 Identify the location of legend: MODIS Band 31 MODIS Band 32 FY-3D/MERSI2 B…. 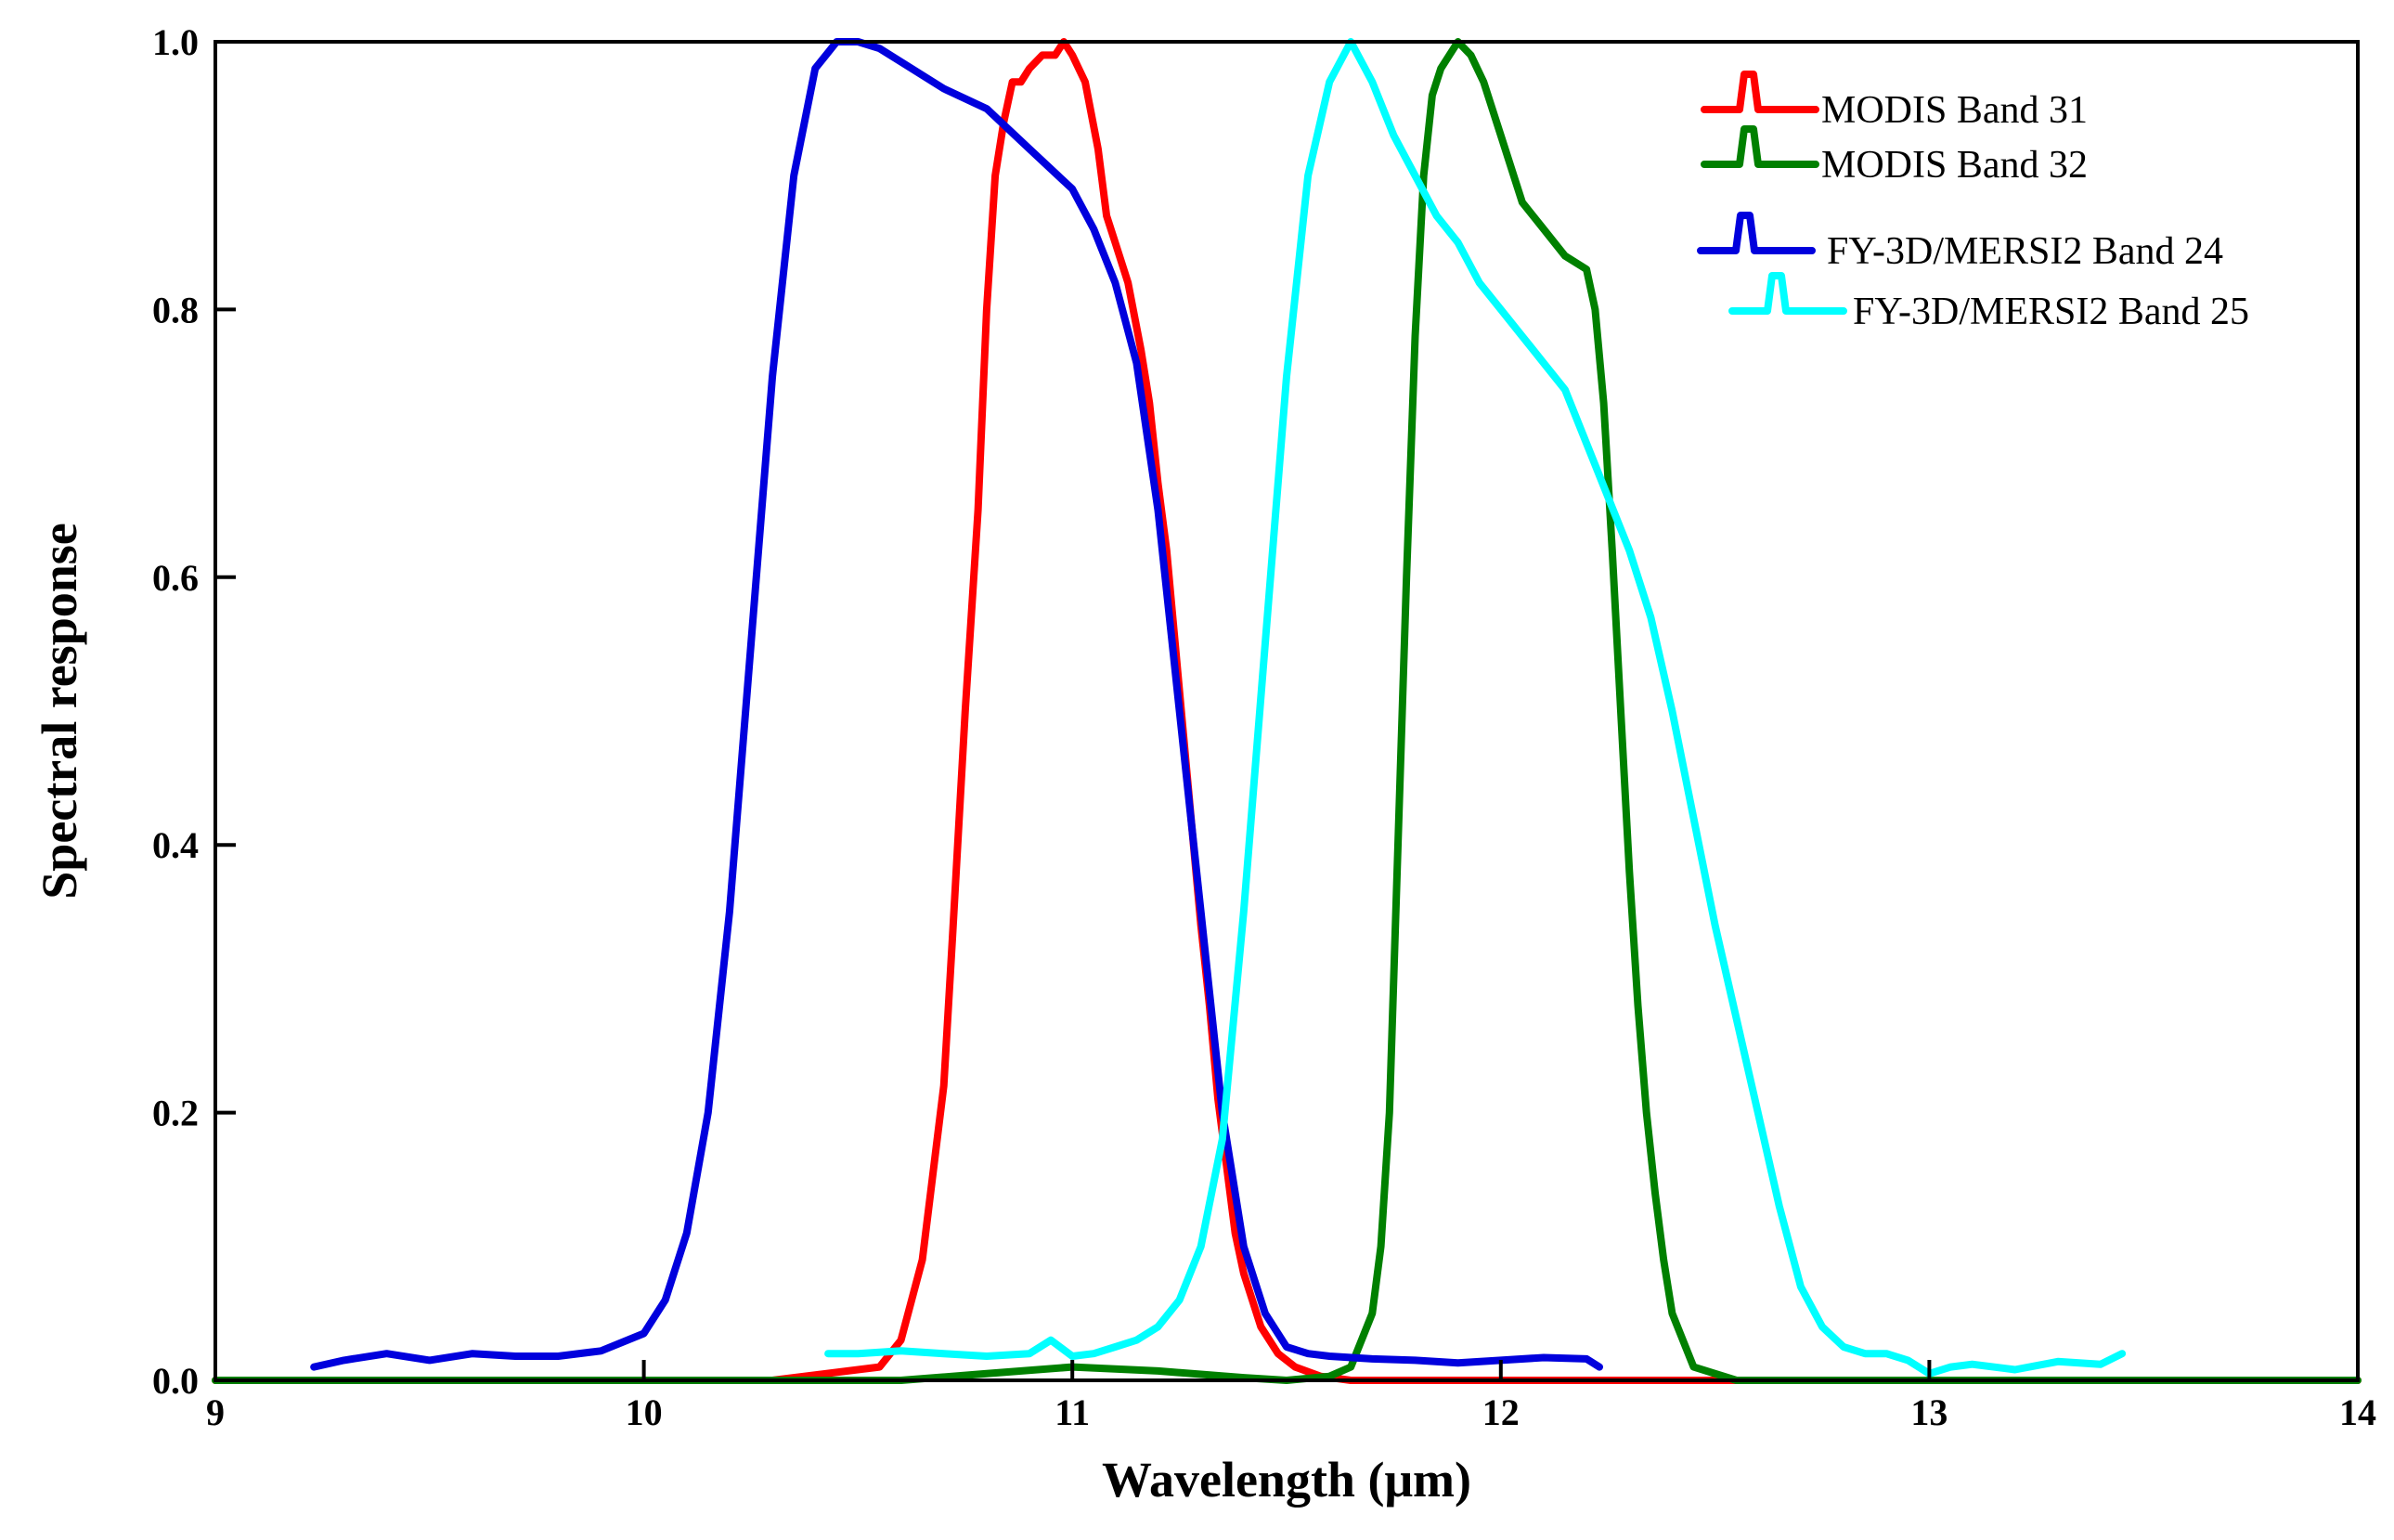
(1973, 202).